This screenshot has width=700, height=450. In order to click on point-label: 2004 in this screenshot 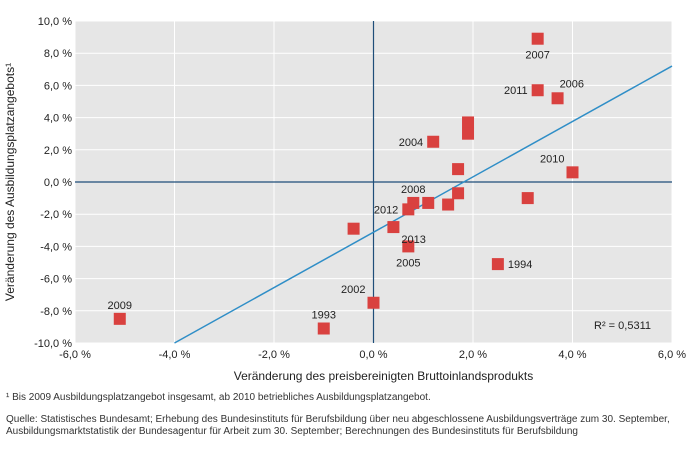, I will do `click(411, 143)`.